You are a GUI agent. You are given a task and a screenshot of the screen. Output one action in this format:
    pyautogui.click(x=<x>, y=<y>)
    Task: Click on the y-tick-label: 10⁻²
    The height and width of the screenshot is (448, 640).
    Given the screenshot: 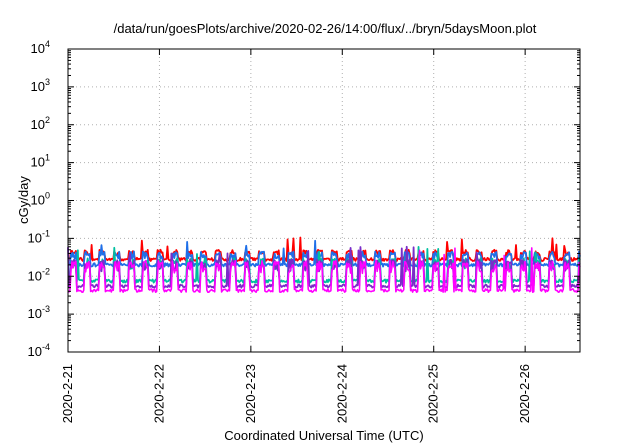 What is the action you would take?
    pyautogui.click(x=39, y=274)
    